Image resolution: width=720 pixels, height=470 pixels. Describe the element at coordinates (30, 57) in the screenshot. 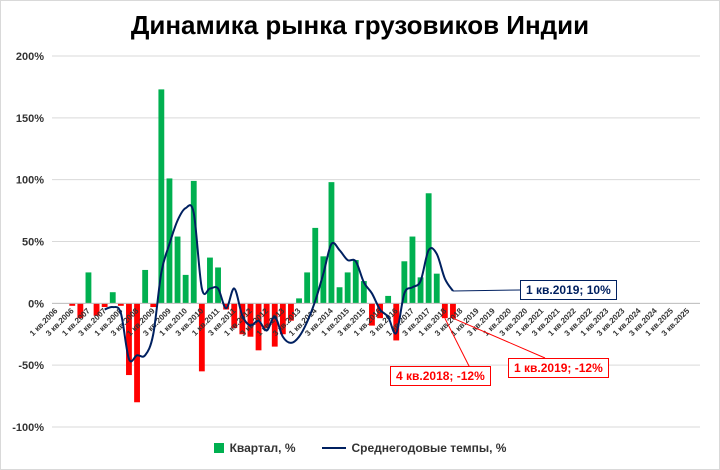

I see `y-tick-label: 200%` at that location.